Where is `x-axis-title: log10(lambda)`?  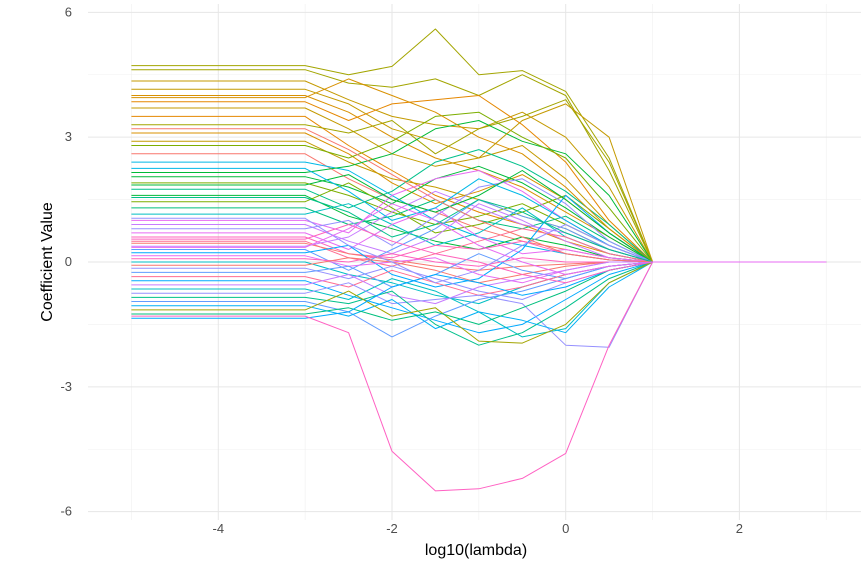 x-axis-title: log10(lambda) is located at coordinates (476, 550).